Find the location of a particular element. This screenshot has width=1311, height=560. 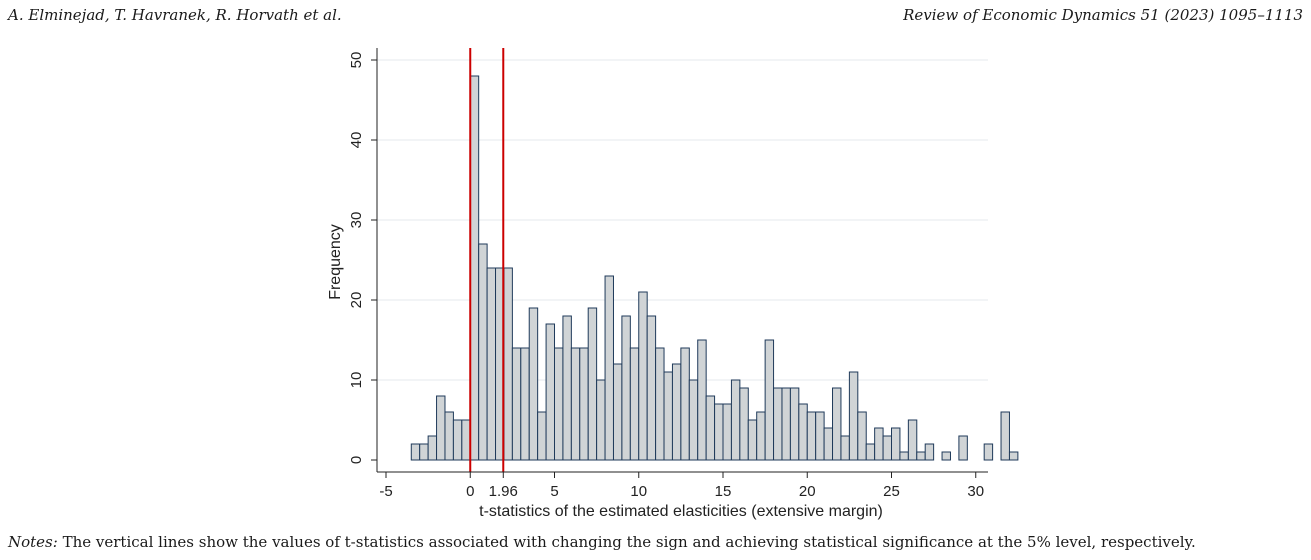

reference-lines is located at coordinates (487, 260).